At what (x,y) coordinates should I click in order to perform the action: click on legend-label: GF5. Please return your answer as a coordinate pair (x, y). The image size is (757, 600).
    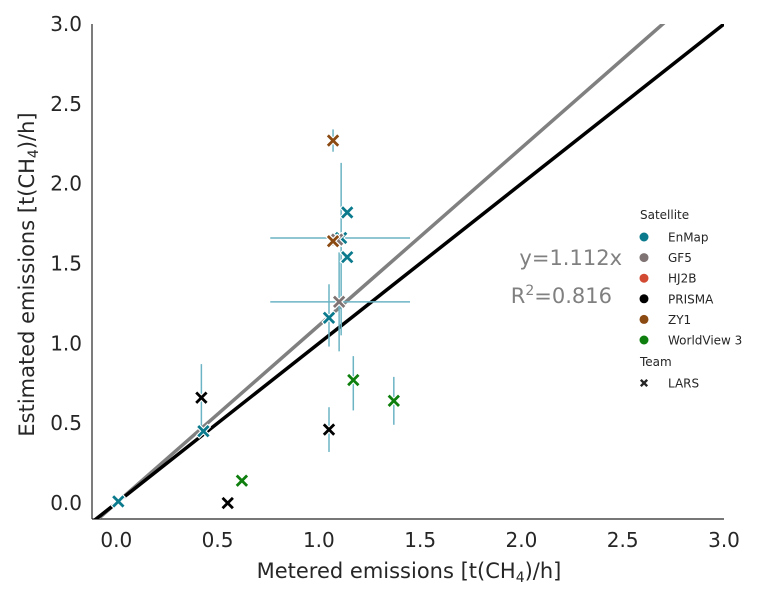
    Looking at the image, I should click on (680, 258).